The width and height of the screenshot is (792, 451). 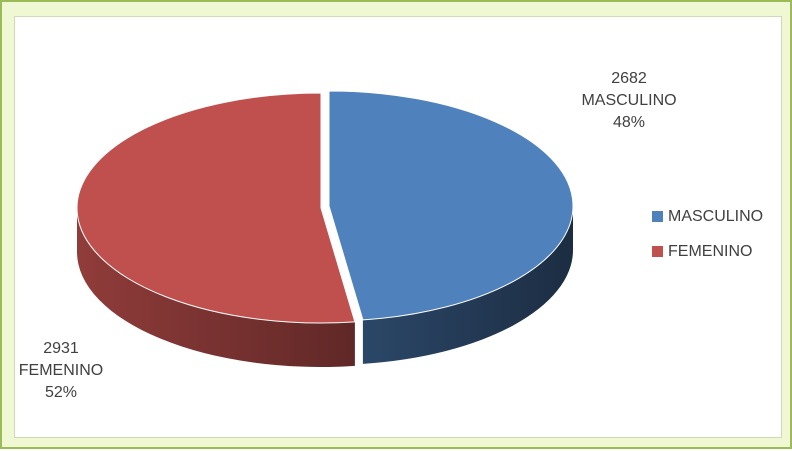 I want to click on legend-swatch-masculino, so click(x=657, y=216).